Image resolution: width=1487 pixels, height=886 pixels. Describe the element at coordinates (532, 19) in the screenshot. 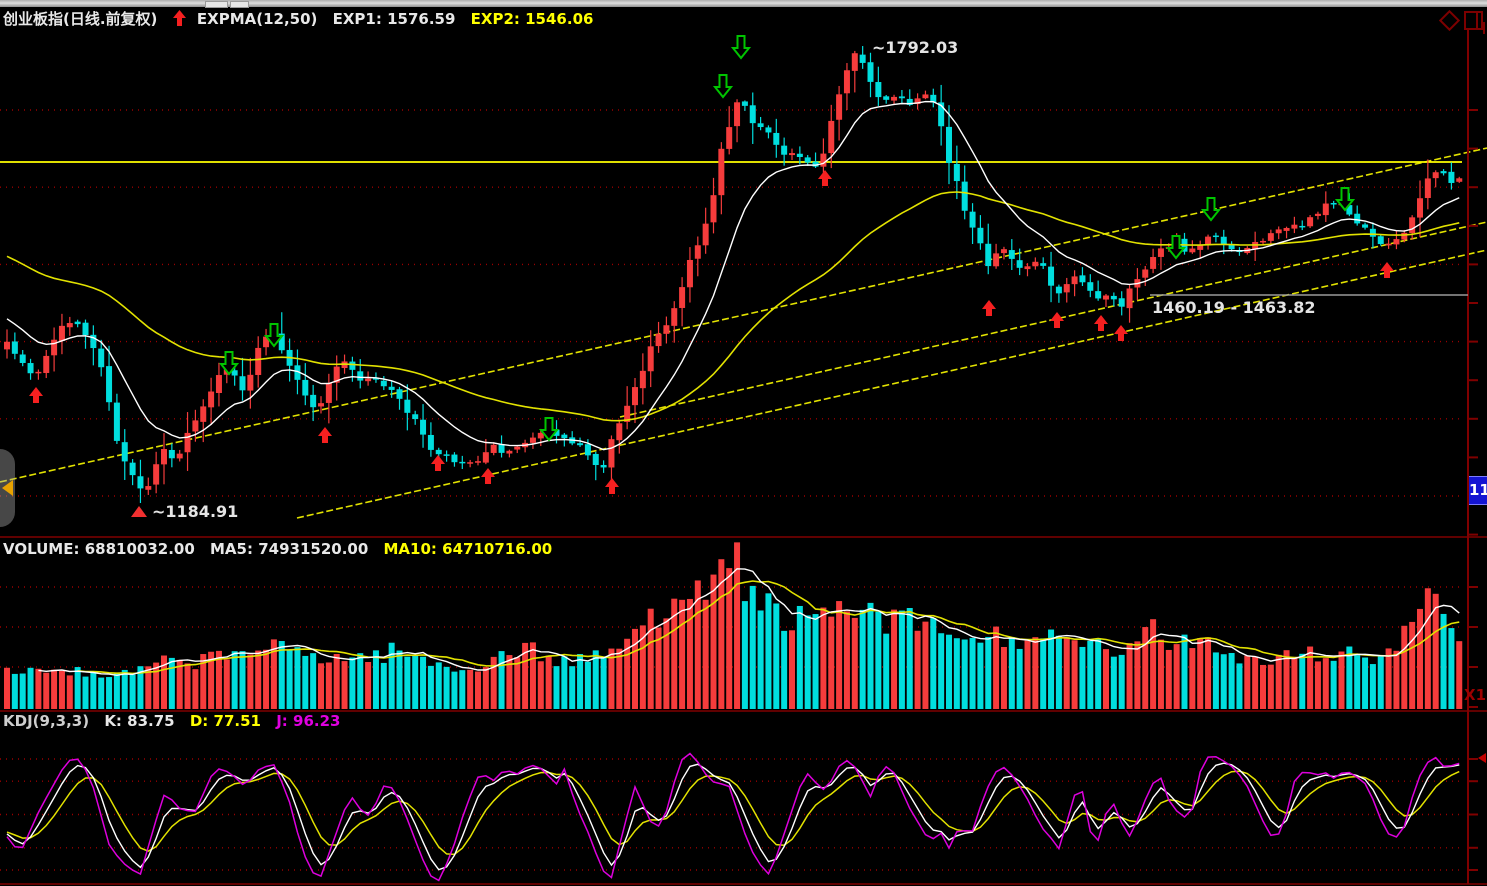

I see `exp2-value: EXP2: 1546.06` at that location.